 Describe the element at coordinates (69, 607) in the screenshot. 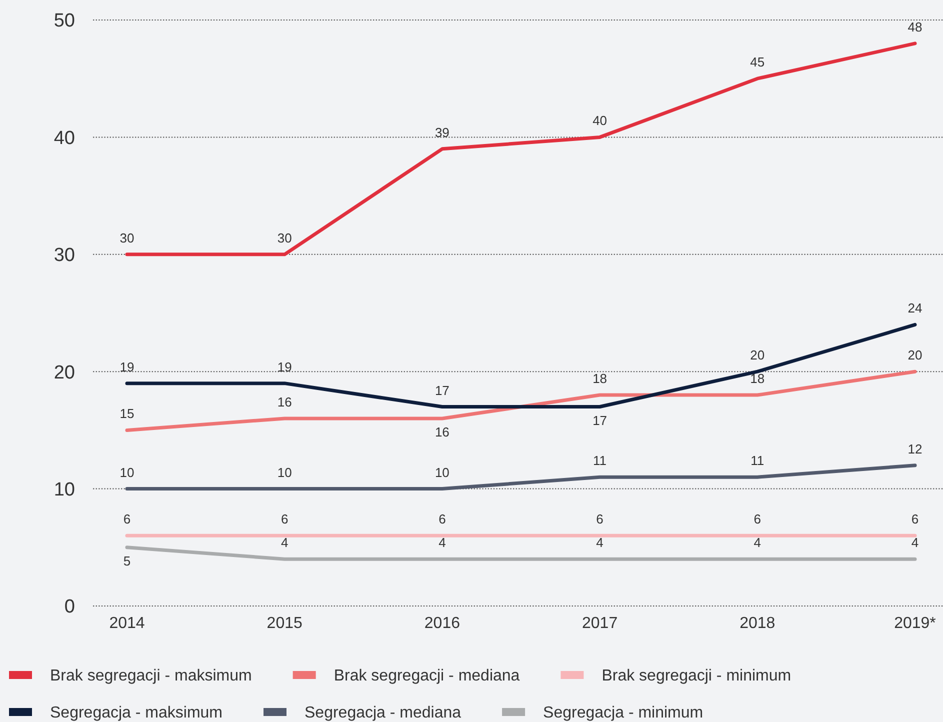

I see `y-tick-label: 0` at that location.